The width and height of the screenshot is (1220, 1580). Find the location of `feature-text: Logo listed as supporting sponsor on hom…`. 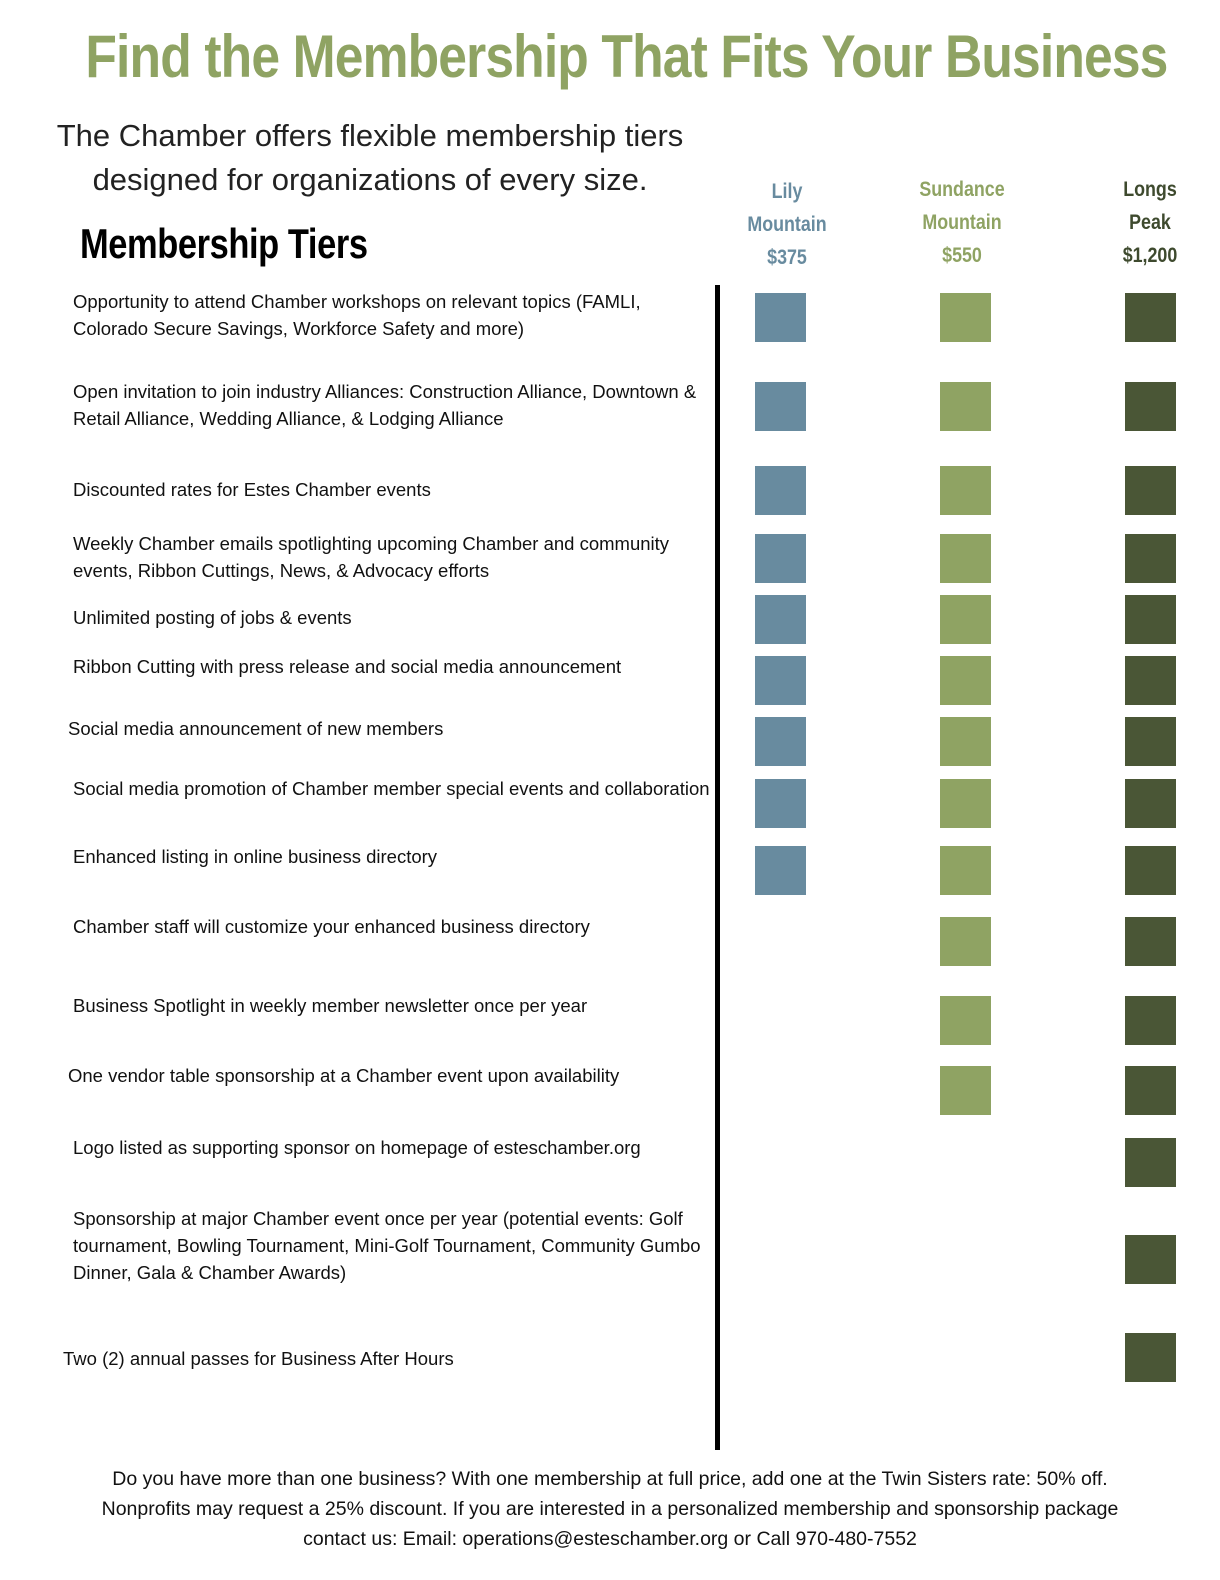

feature-text: Logo listed as supporting sponsor on hom… is located at coordinates (357, 1147).